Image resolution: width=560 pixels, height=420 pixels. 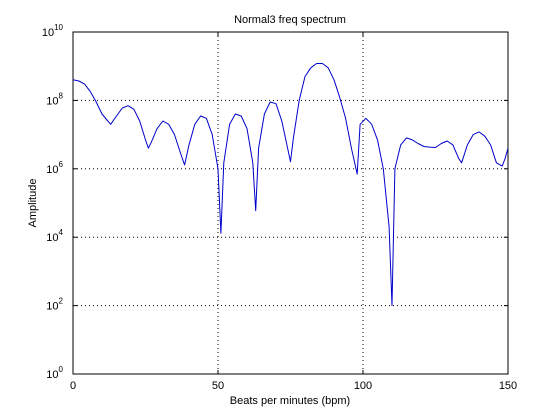 What do you see at coordinates (508, 386) in the screenshot?
I see `x-tick-label: 150` at bounding box center [508, 386].